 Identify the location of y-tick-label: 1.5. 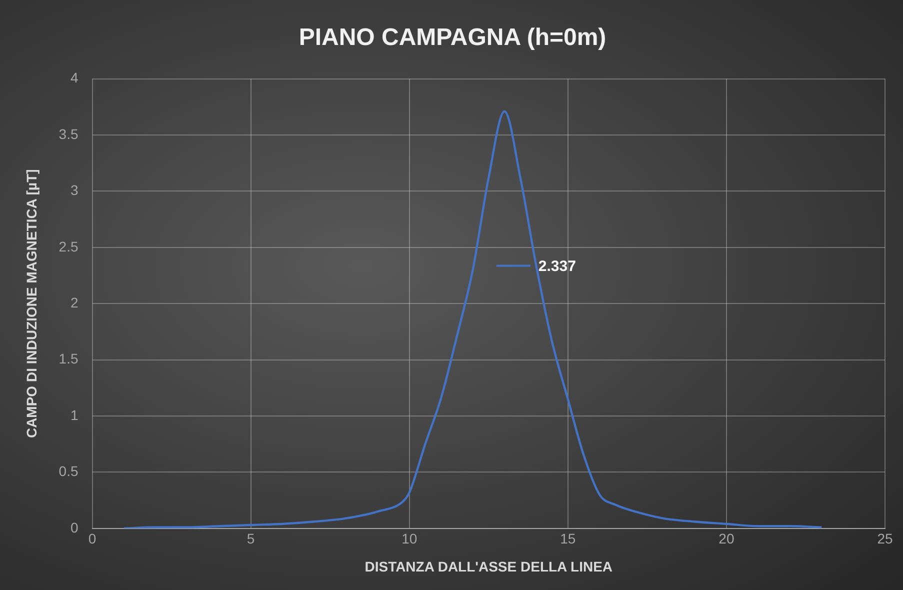
(68, 358).